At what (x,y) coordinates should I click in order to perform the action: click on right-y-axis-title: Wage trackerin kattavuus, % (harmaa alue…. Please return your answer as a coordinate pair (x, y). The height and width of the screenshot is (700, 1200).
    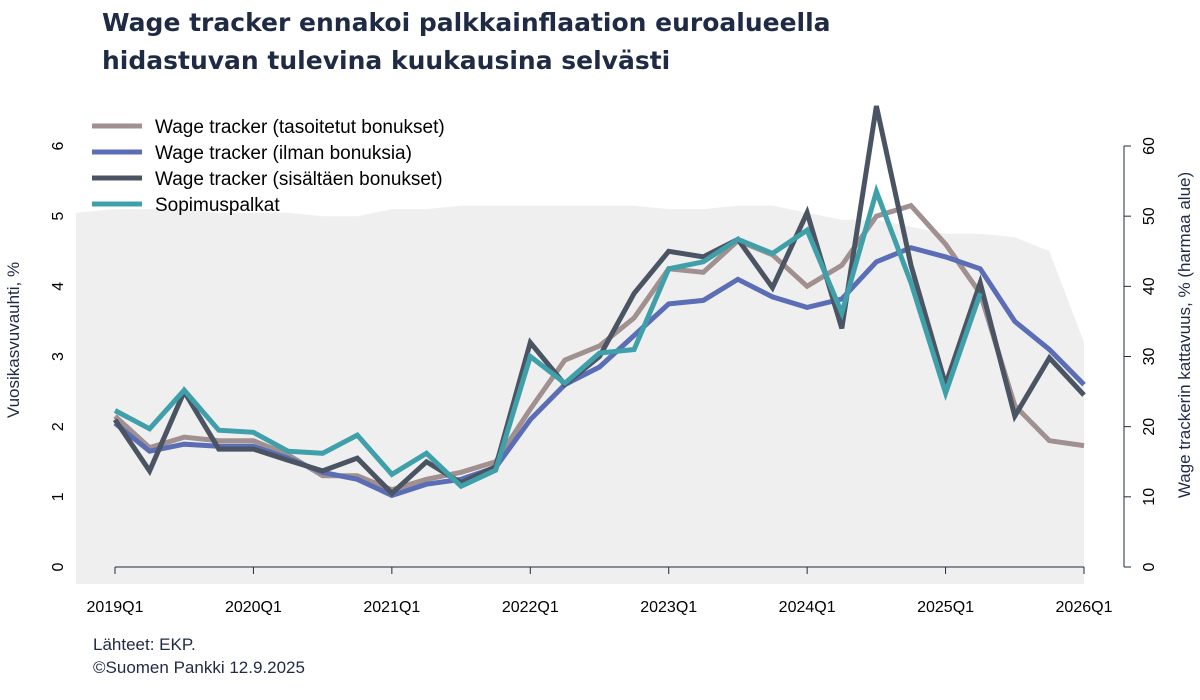
    Looking at the image, I should click on (1184, 335).